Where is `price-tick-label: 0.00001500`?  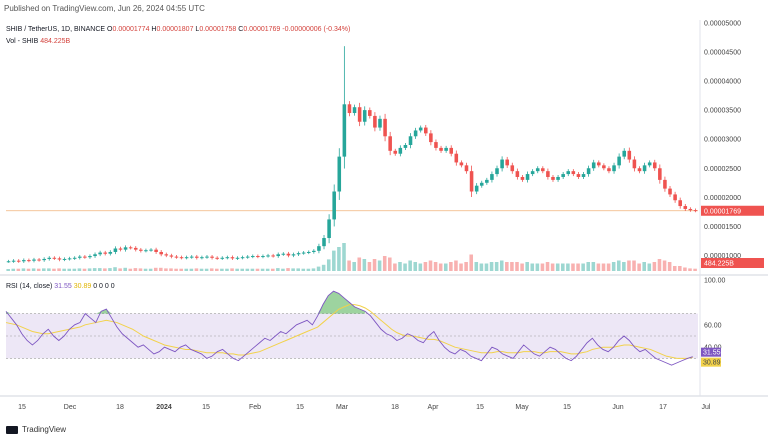
price-tick-label: 0.00001500 is located at coordinates (722, 227).